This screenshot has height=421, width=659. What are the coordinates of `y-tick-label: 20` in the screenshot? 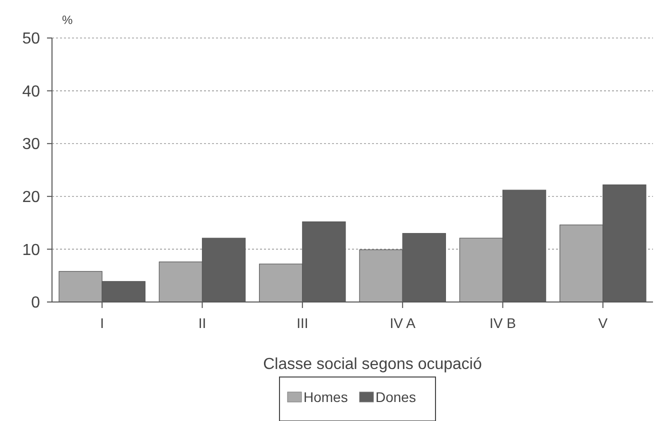 It's located at (31, 197).